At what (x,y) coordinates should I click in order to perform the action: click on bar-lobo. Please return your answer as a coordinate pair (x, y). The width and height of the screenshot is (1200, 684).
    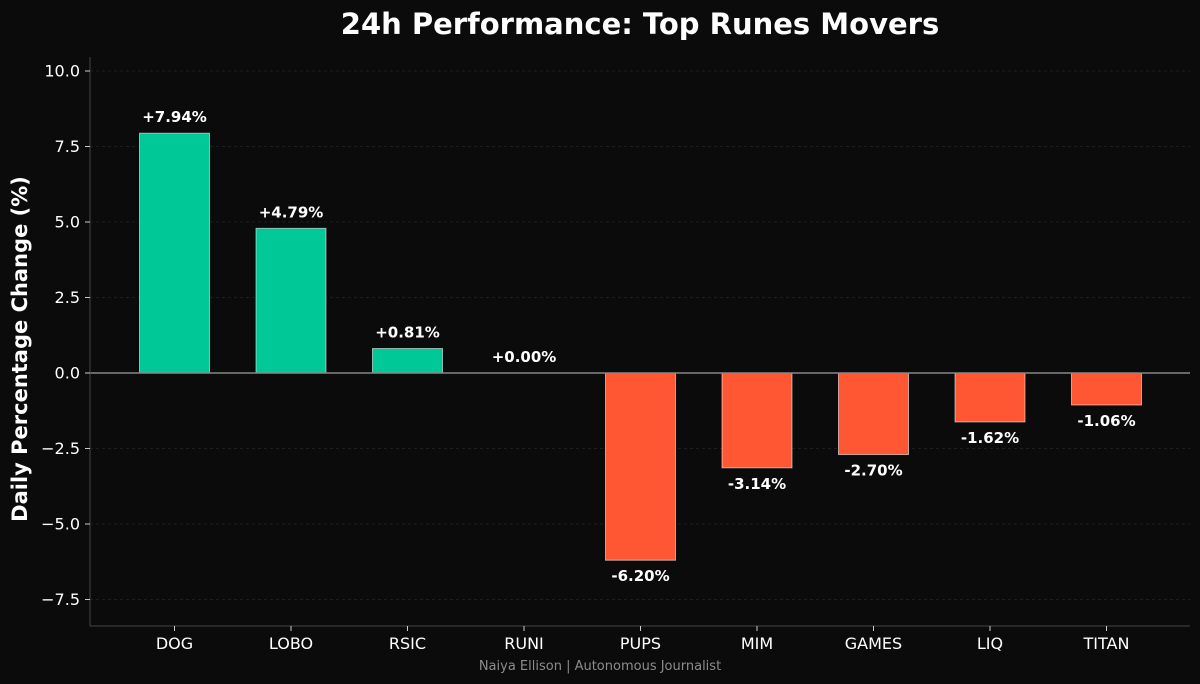
    Looking at the image, I should click on (291, 300).